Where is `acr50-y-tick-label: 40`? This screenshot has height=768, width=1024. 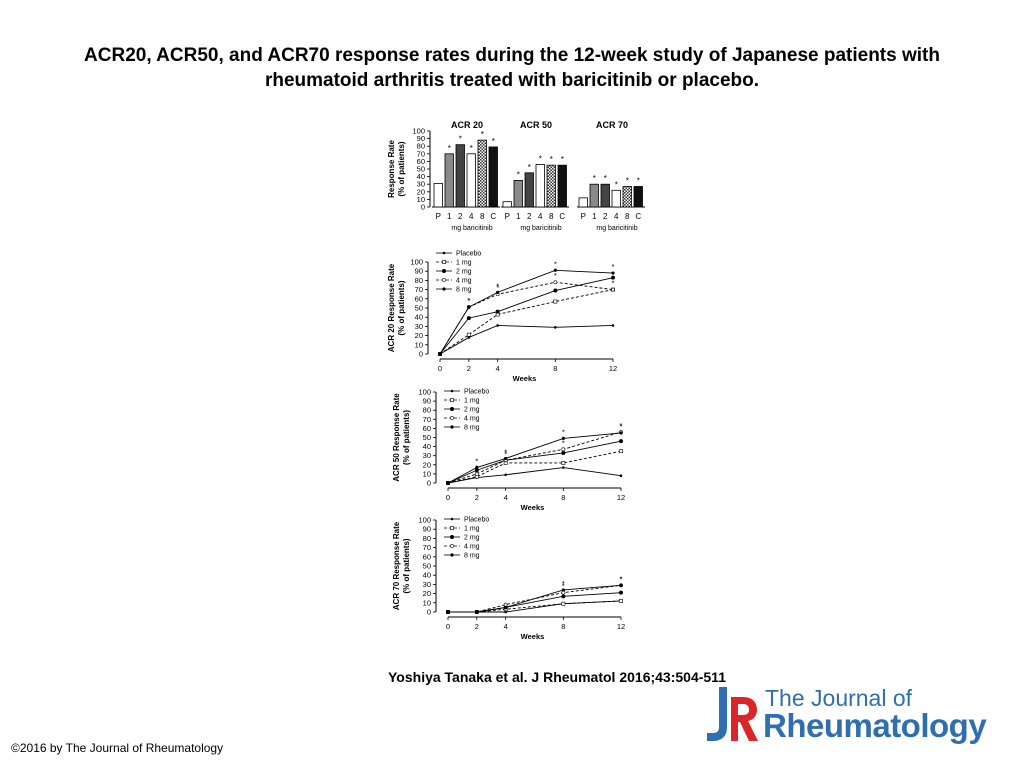 acr50-y-tick-label: 40 is located at coordinates (427, 446).